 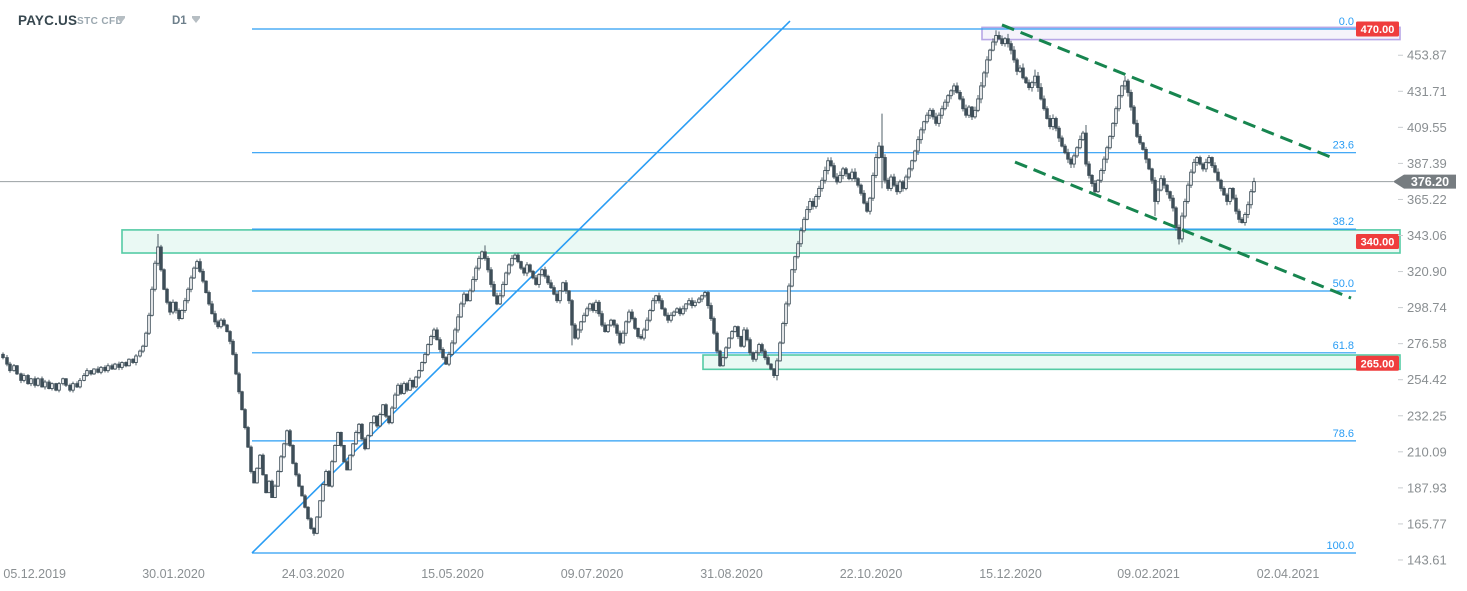 I want to click on price-axis-label: 343.06, so click(x=1427, y=235).